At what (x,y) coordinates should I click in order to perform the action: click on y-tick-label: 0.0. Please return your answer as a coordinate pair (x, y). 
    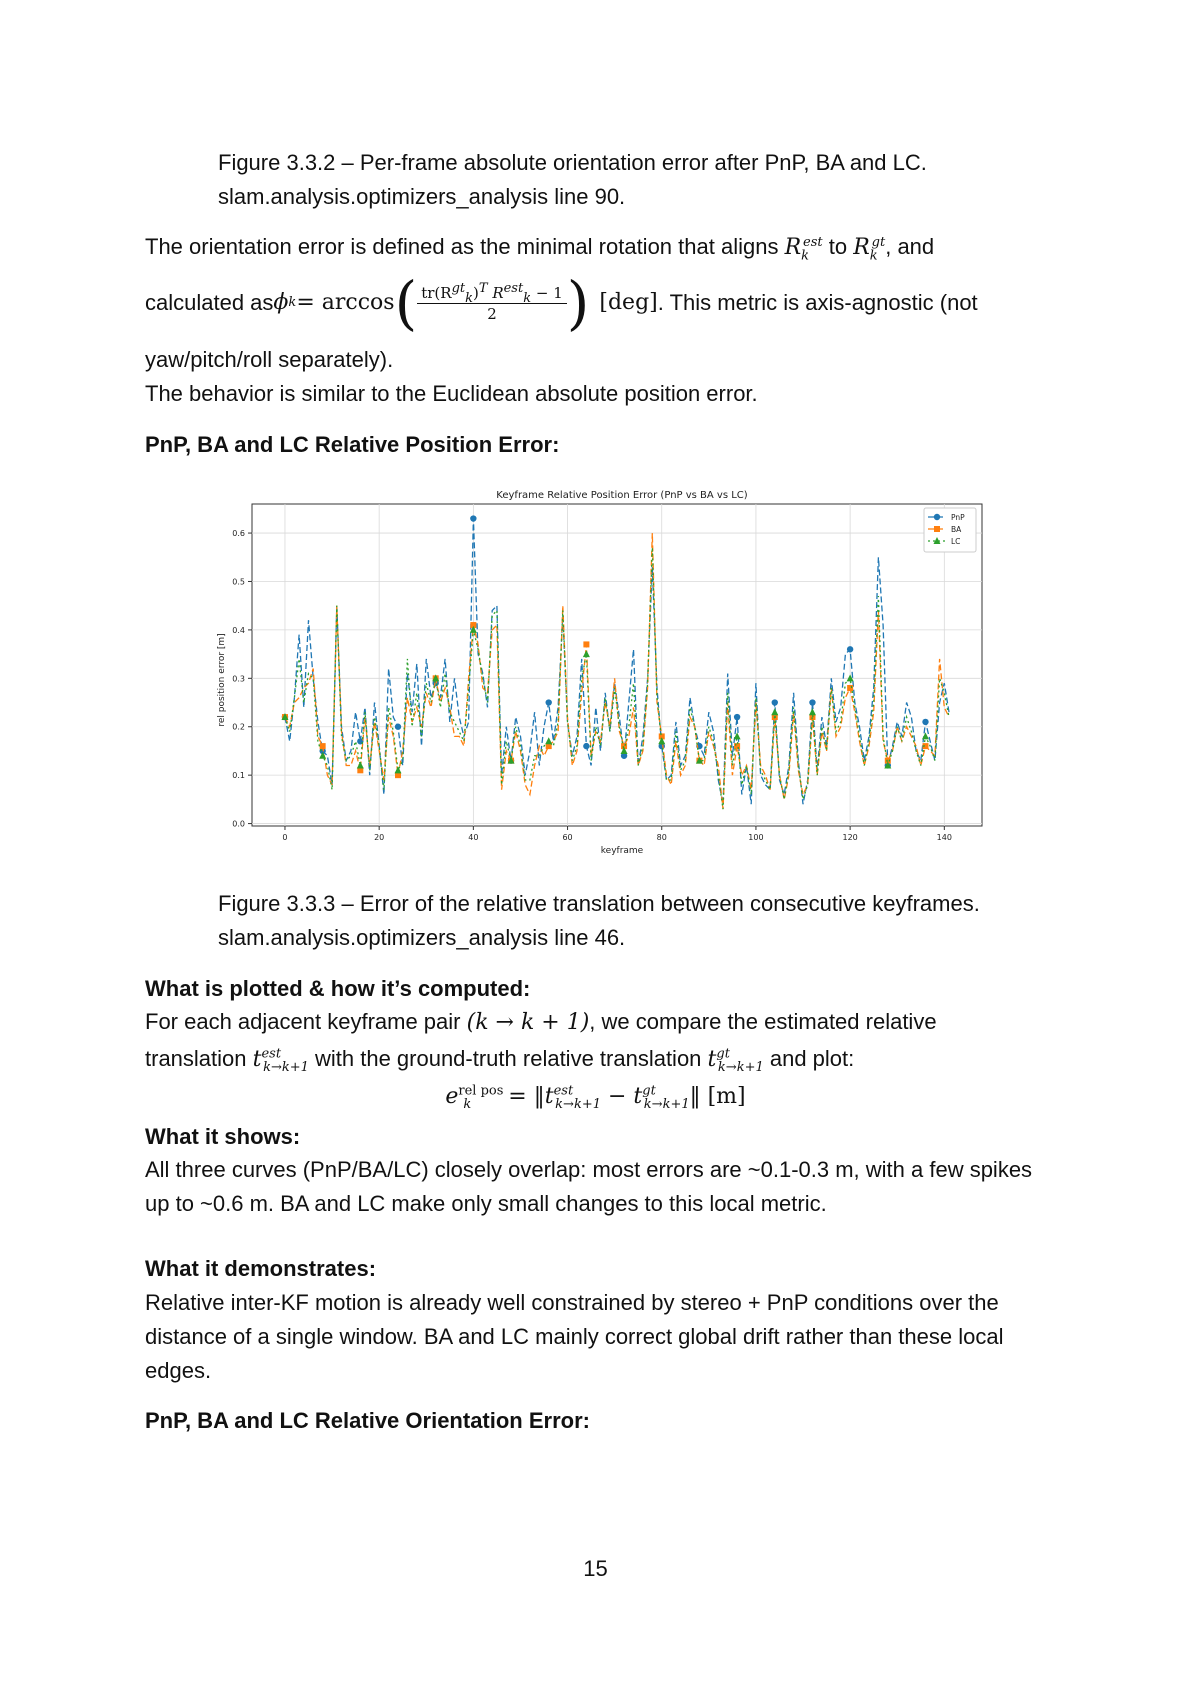
    Looking at the image, I should click on (238, 824).